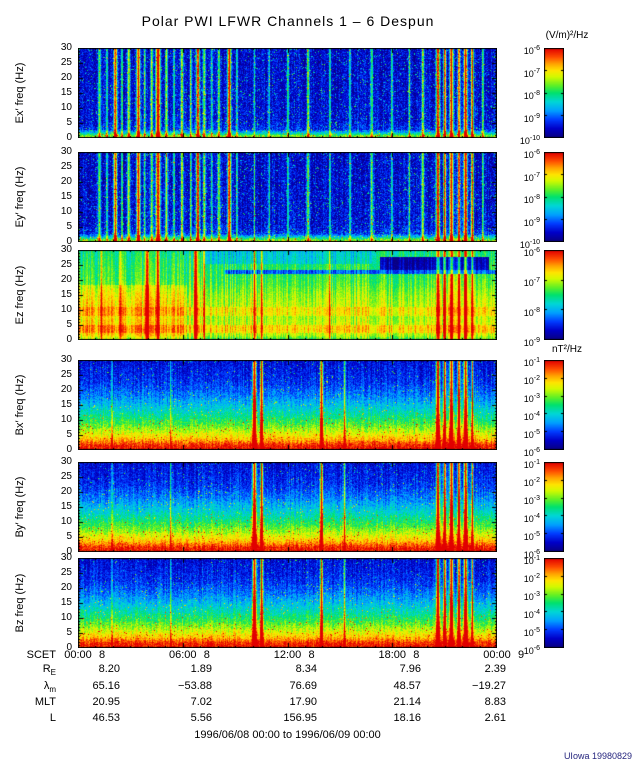 The image size is (640, 768). I want to click on ephemeris-value: 46.53, so click(106, 718).